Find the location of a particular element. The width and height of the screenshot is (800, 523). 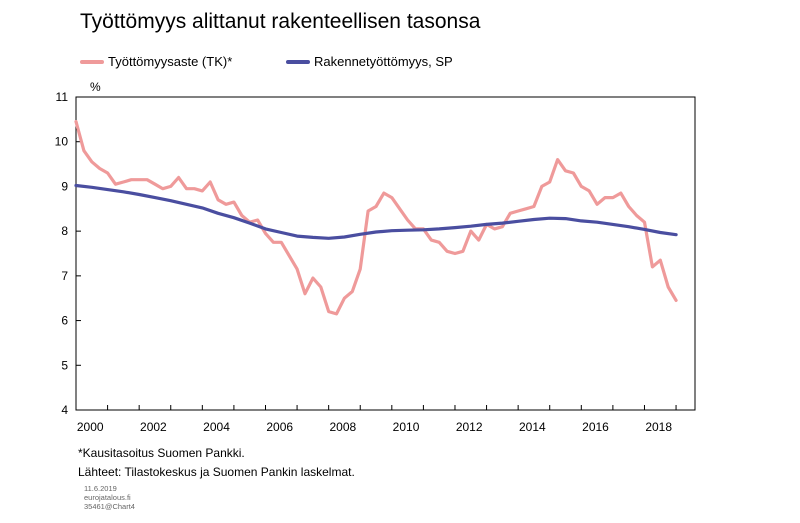

structural-unemployment-line is located at coordinates (376, 211).